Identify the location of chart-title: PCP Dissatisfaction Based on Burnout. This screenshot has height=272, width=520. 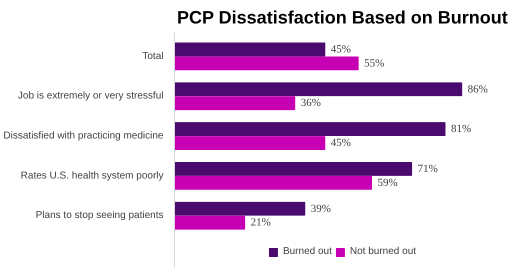
(342, 18).